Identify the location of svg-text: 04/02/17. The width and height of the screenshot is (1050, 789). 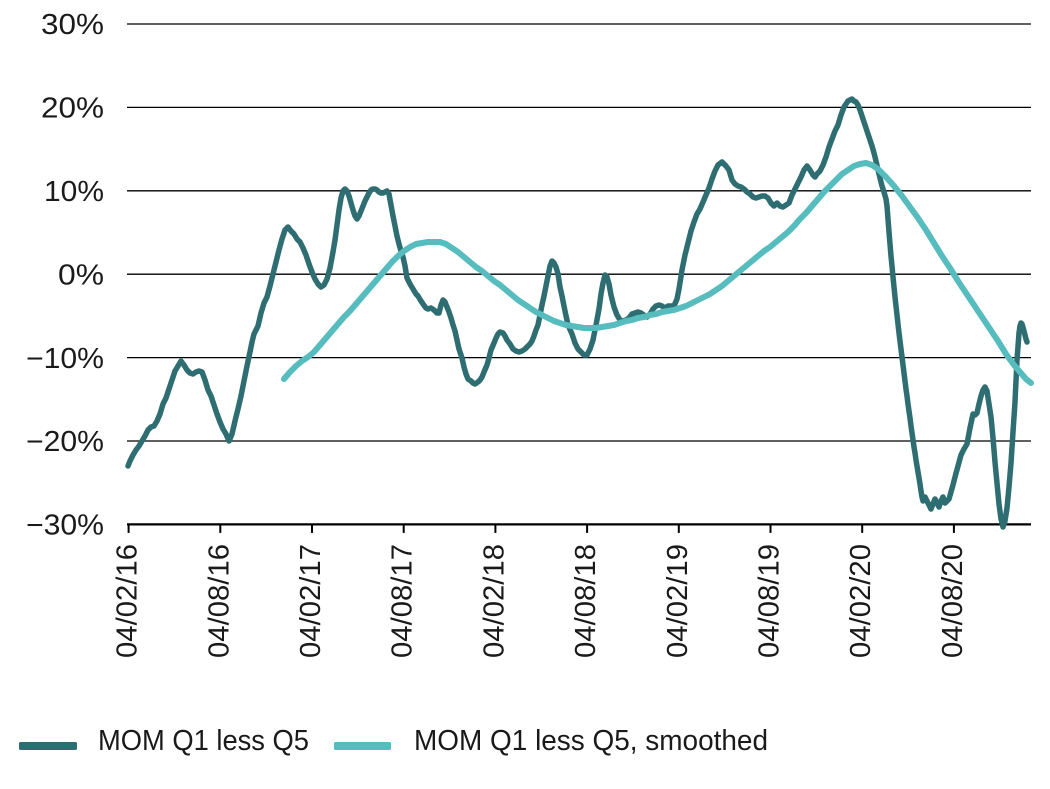
(311, 601).